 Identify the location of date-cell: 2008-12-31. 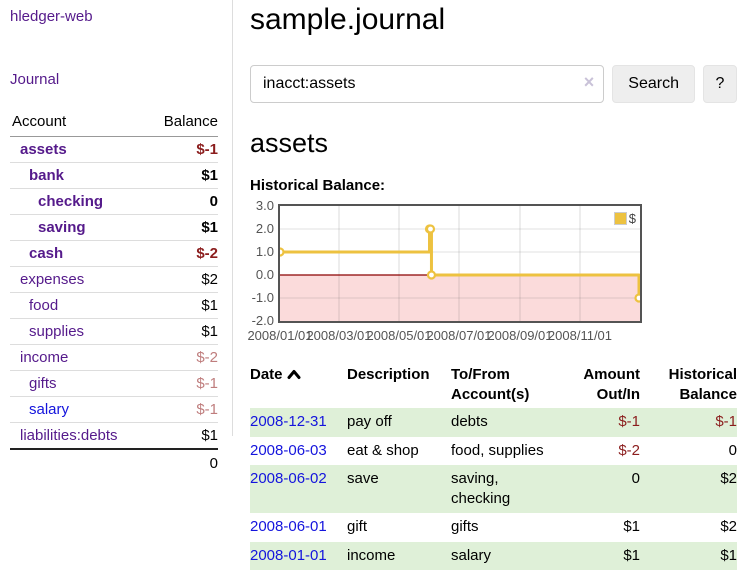
(298, 422).